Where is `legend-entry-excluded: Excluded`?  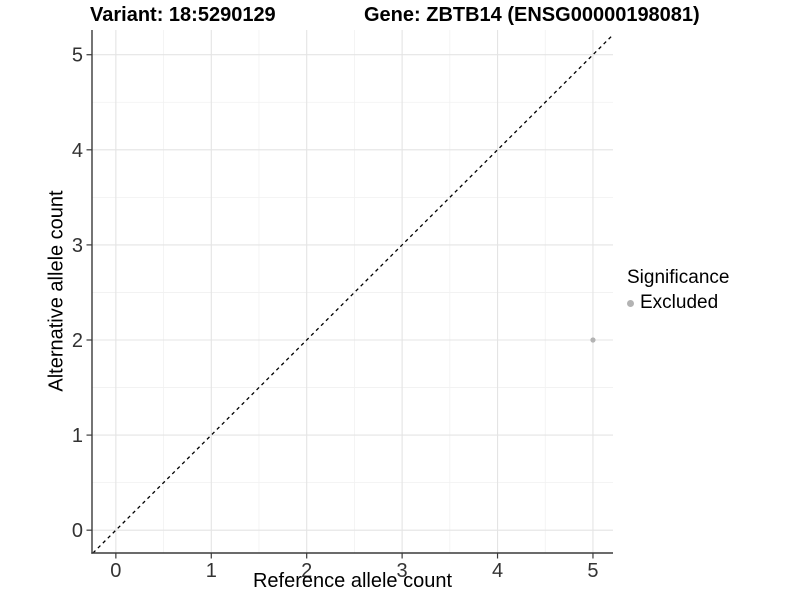
legend-entry-excluded: Excluded is located at coordinates (678, 303).